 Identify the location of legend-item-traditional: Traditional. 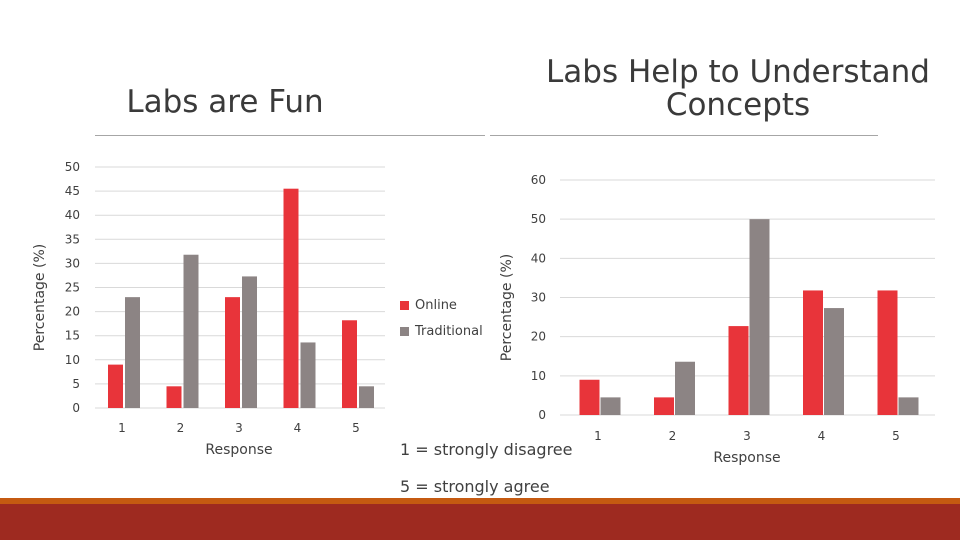
(441, 331).